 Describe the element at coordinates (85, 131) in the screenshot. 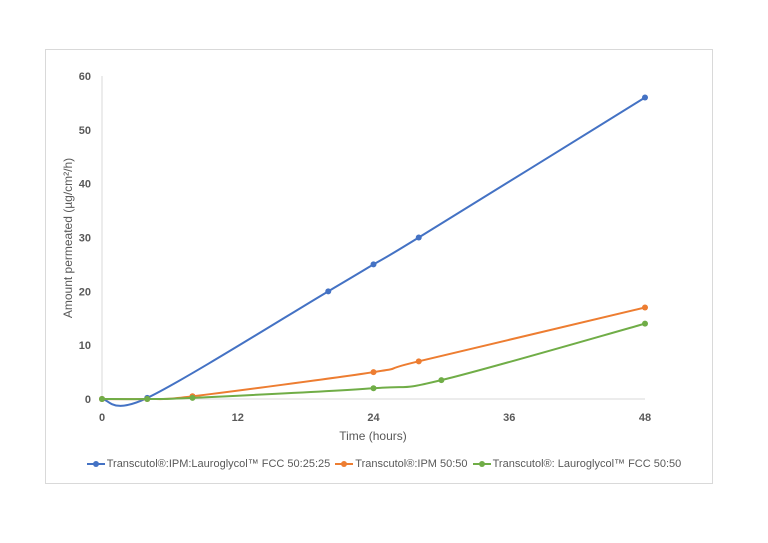

I see `y-tick-label: 50` at that location.